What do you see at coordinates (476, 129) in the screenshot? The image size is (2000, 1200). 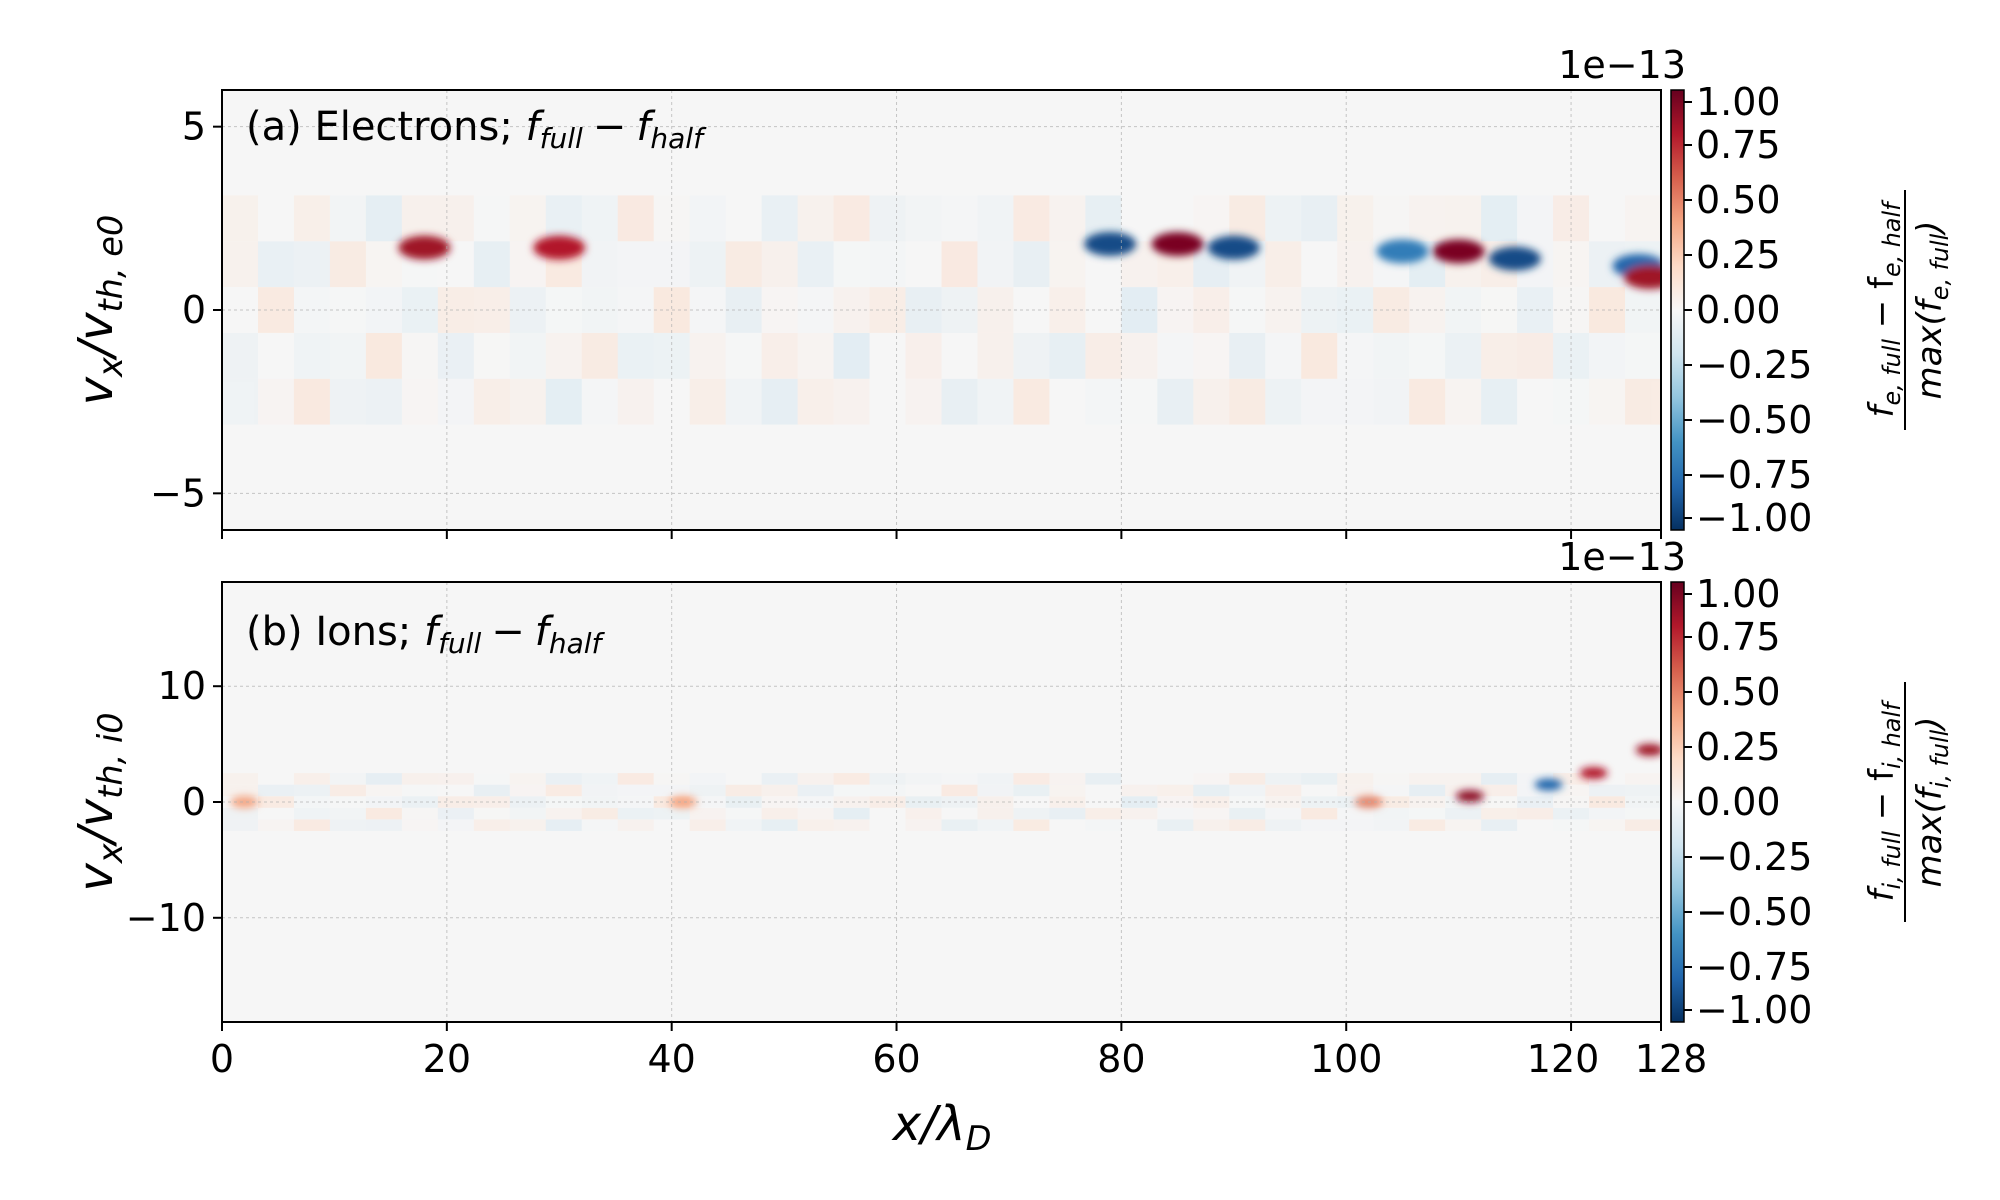 I see `panel-a-annotation: (a) Electrons; ffull − fhalf` at bounding box center [476, 129].